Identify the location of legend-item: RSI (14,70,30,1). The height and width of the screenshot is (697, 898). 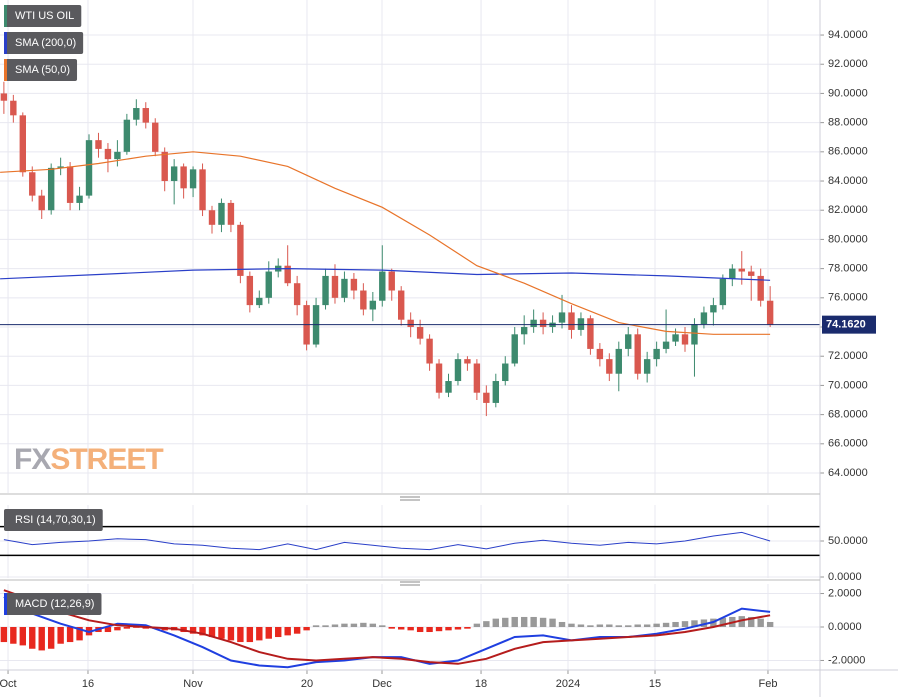
(53, 520).